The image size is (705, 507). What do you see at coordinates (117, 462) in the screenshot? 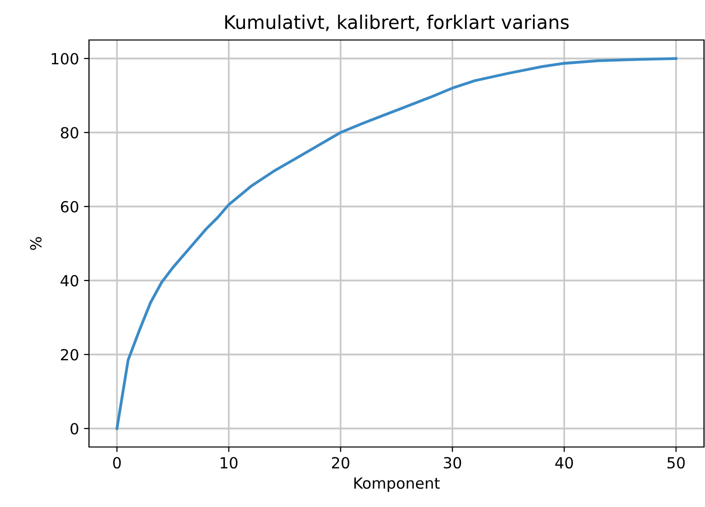
I see `x-tick-label: 0` at bounding box center [117, 462].